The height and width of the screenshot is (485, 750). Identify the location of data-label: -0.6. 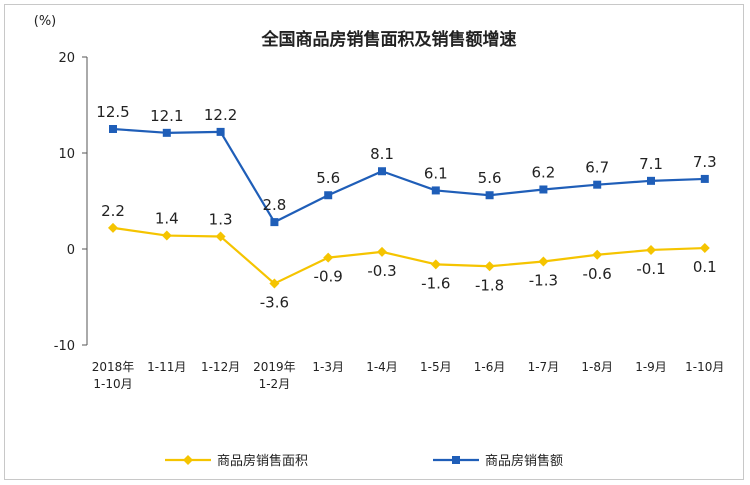
(597, 274).